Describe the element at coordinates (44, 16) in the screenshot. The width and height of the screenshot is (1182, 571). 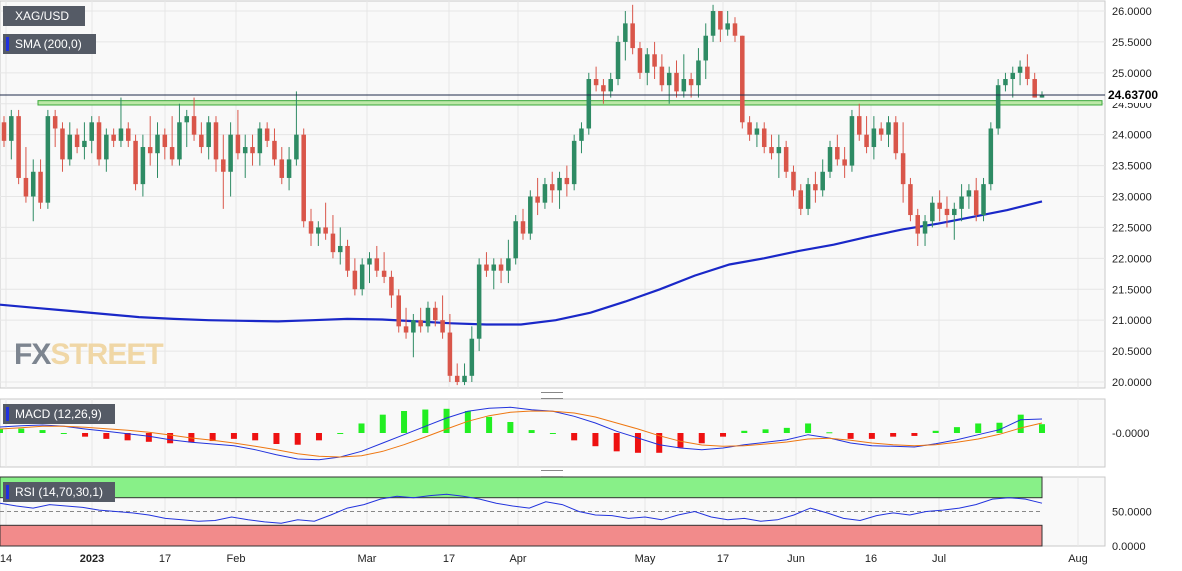
I see `instrument-label: XAG/USD` at that location.